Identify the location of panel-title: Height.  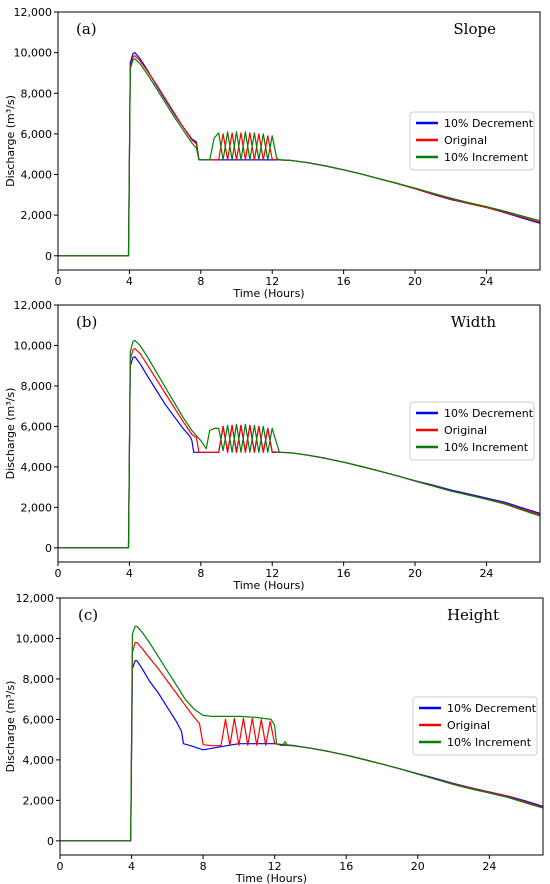
(473, 615).